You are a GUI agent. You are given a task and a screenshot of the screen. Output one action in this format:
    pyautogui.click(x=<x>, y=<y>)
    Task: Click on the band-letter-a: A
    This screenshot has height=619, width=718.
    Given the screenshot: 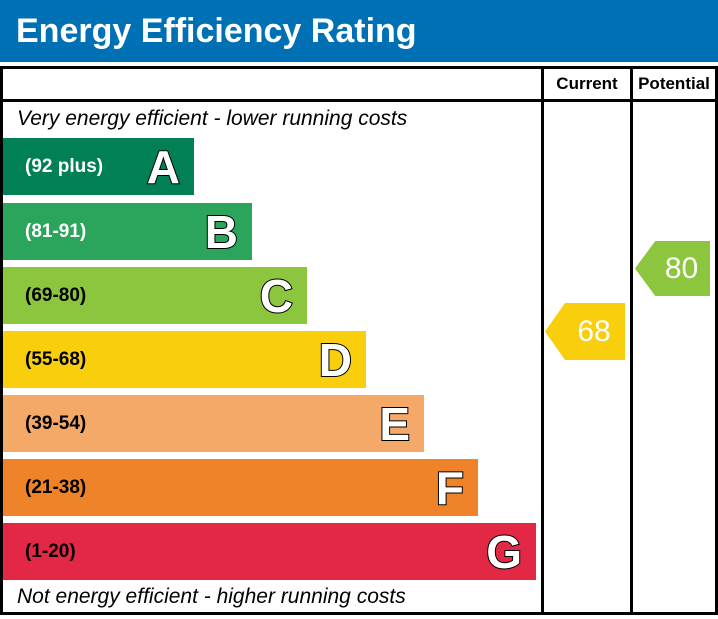 What is the action you would take?
    pyautogui.click(x=163, y=166)
    